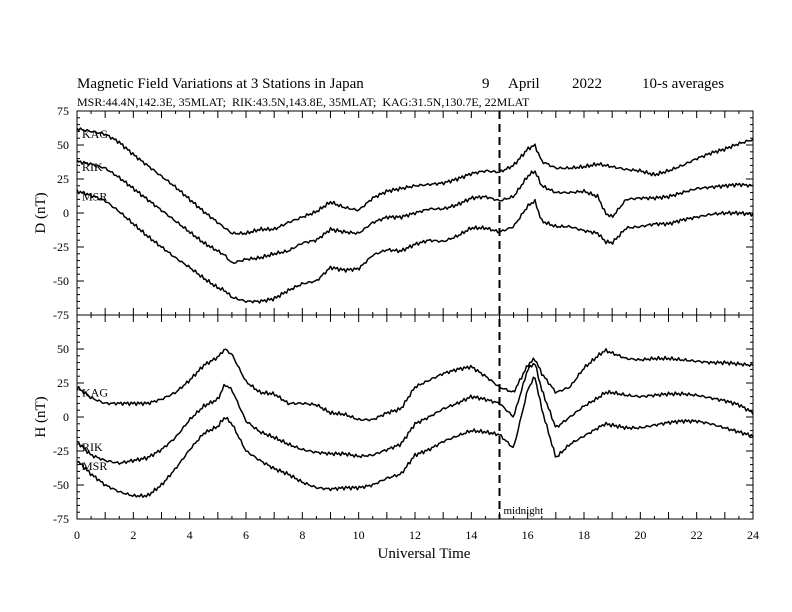 This screenshot has width=792, height=612. Describe the element at coordinates (63, 111) in the screenshot. I see `d-y-tick-label: 75` at that location.